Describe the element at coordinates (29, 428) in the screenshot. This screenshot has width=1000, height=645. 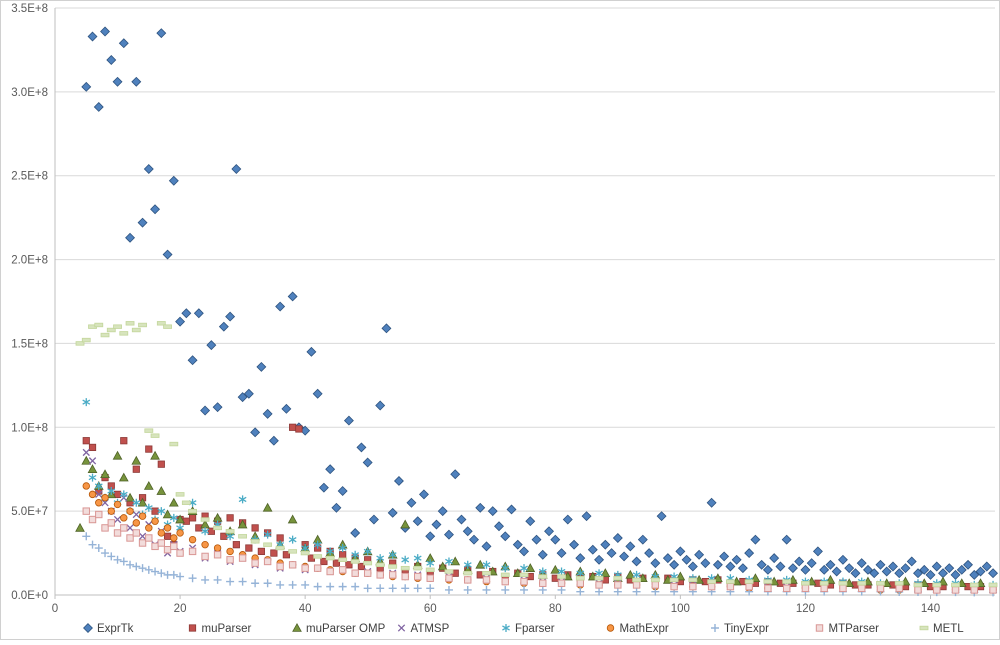
I see `y-tick-label: 1.0E+8` at that location.